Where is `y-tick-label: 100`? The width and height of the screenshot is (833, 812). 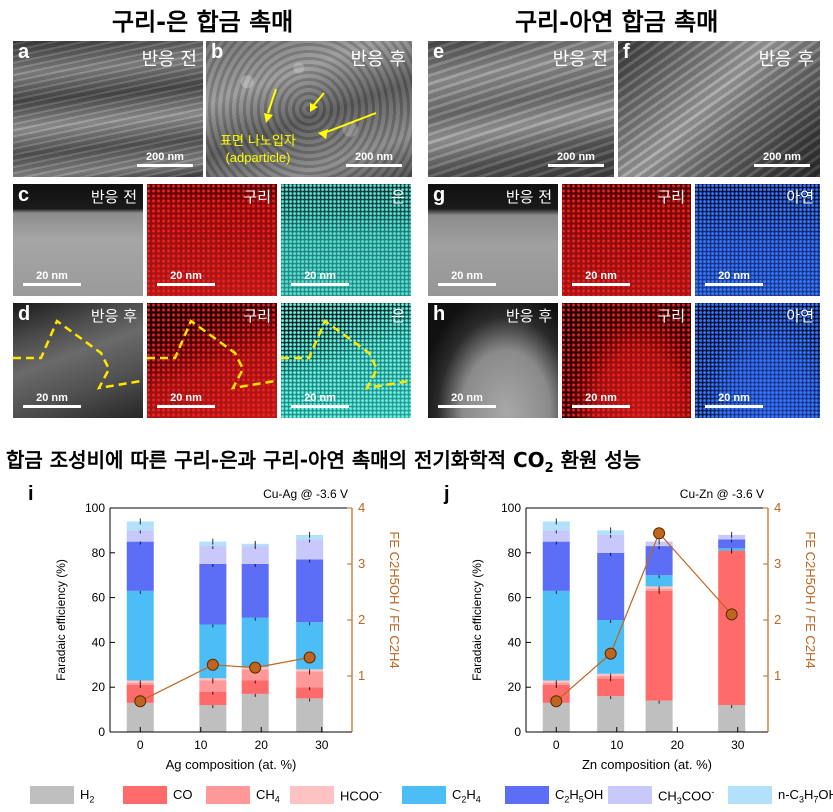
y-tick-label: 100 is located at coordinates (95, 508).